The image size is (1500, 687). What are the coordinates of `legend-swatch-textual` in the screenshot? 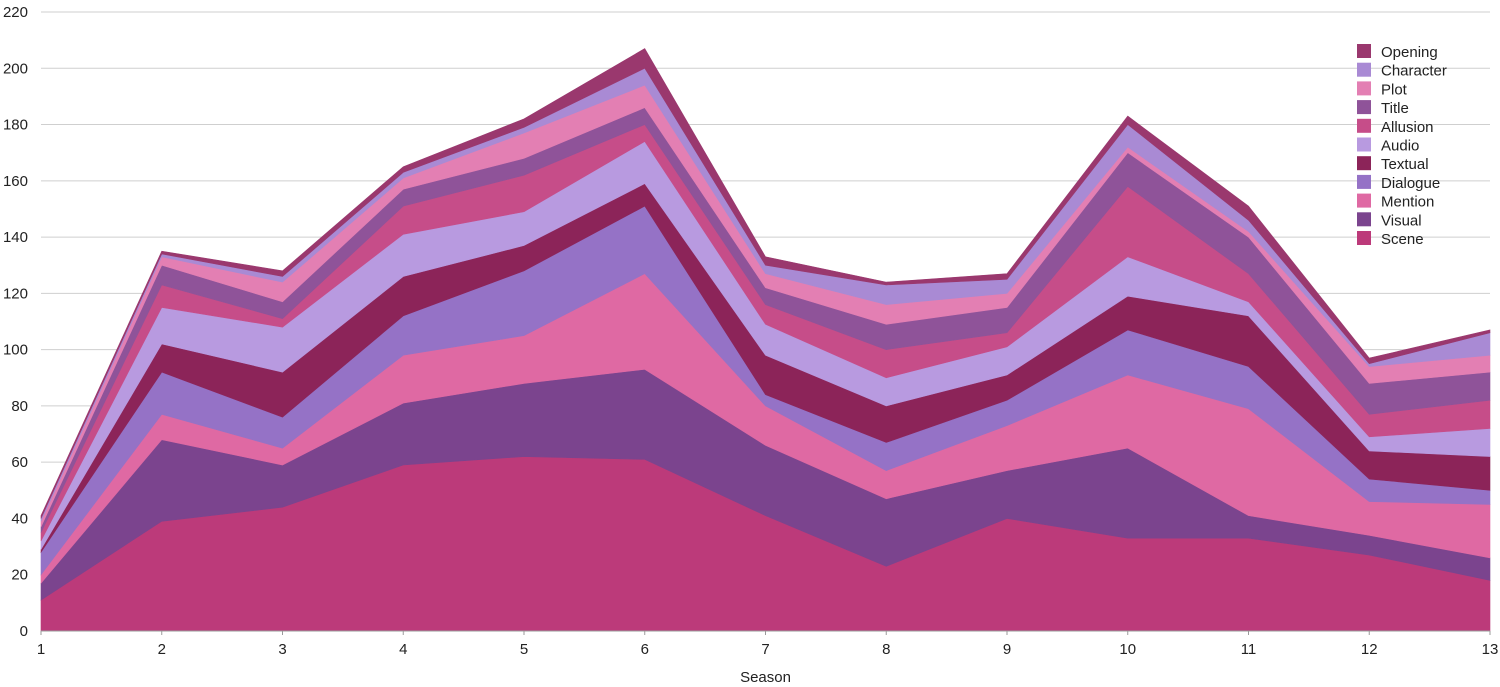 It's located at (1364, 163).